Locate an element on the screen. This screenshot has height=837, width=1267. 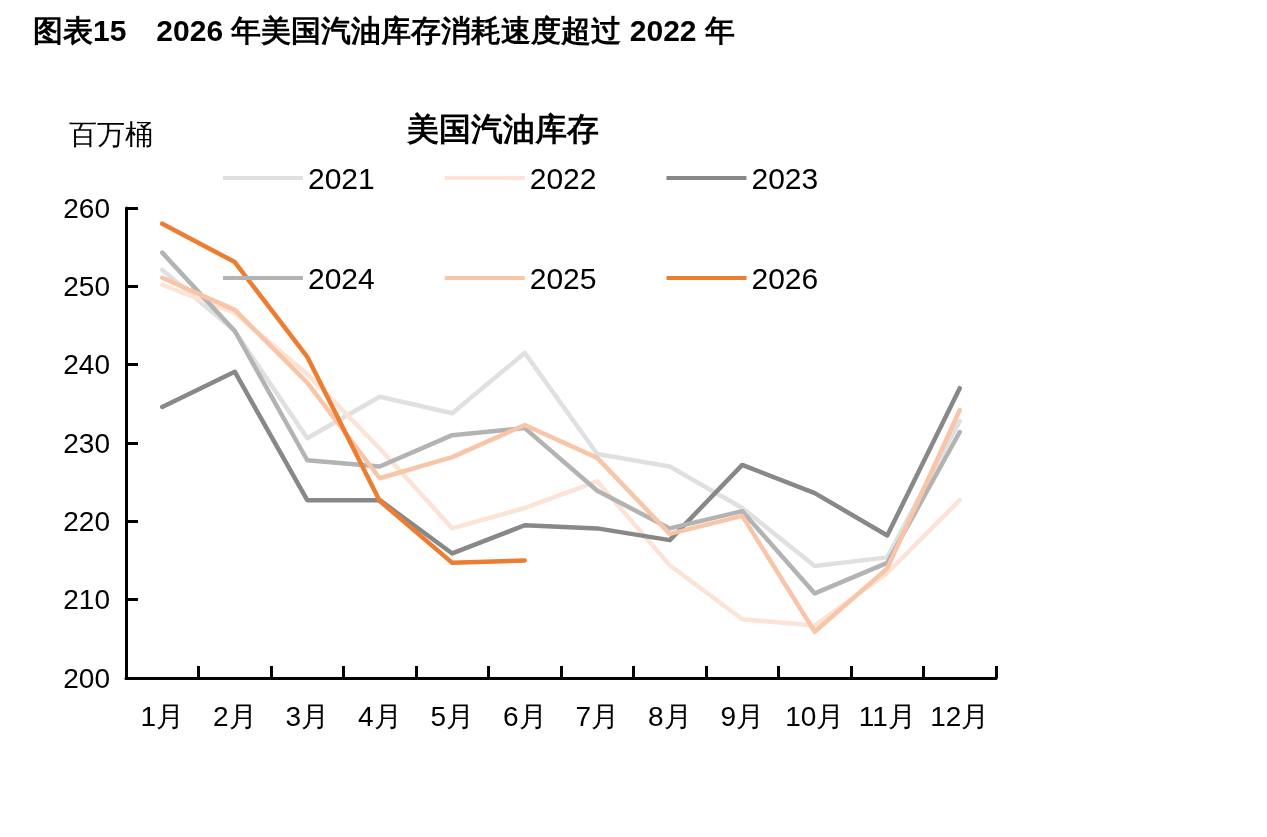
x-tick-label: 3月 is located at coordinates (307, 716).